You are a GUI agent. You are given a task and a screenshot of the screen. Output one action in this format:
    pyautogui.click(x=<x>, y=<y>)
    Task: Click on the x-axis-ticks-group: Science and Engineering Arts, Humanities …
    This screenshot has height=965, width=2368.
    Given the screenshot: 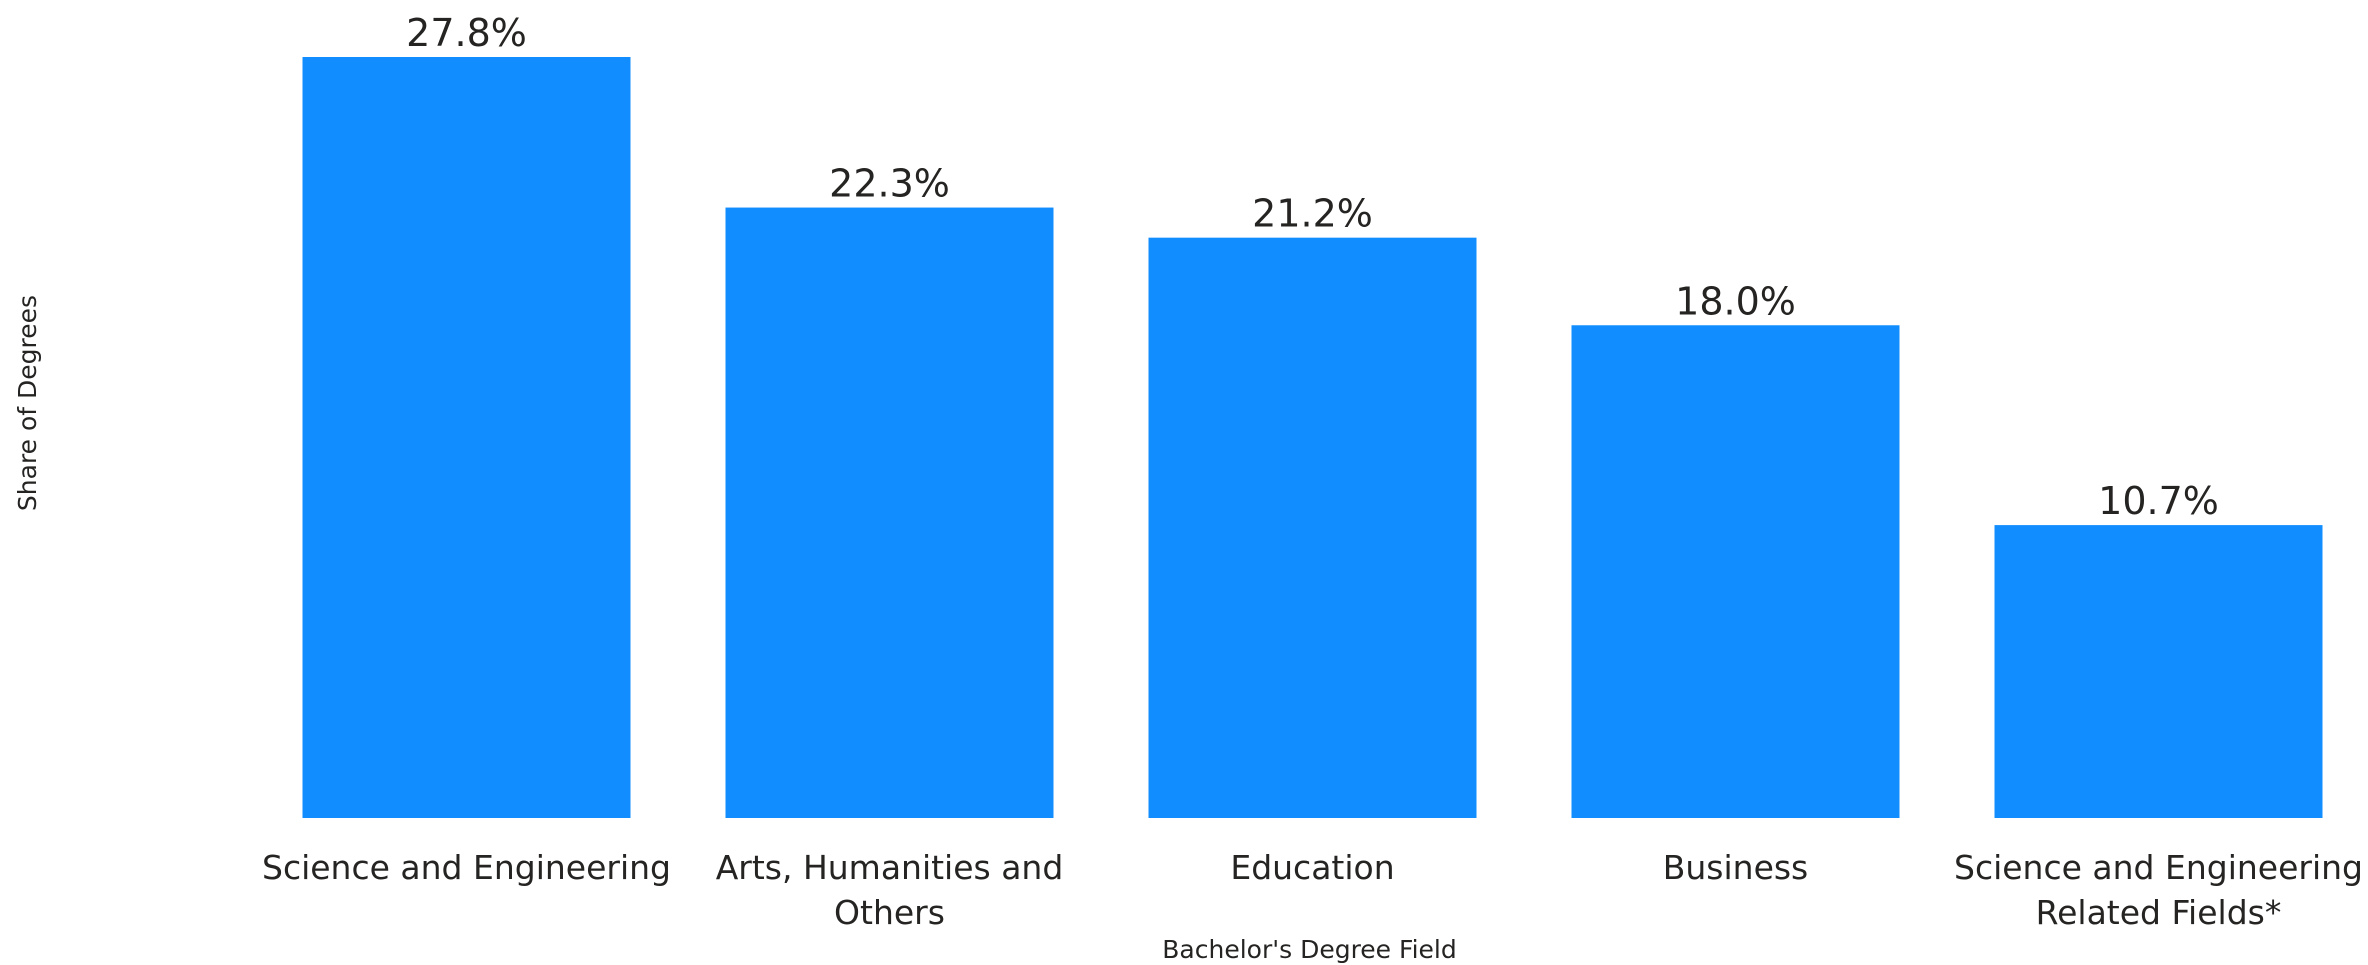 What is the action you would take?
    pyautogui.click(x=1312, y=890)
    